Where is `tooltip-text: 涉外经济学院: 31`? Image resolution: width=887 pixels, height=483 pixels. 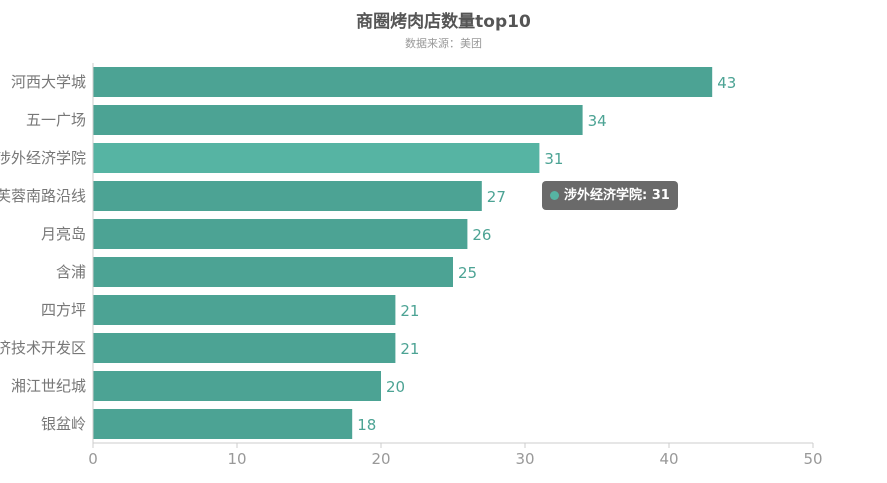
tooltip-text: 涉外经济学院: 31 is located at coordinates (617, 195).